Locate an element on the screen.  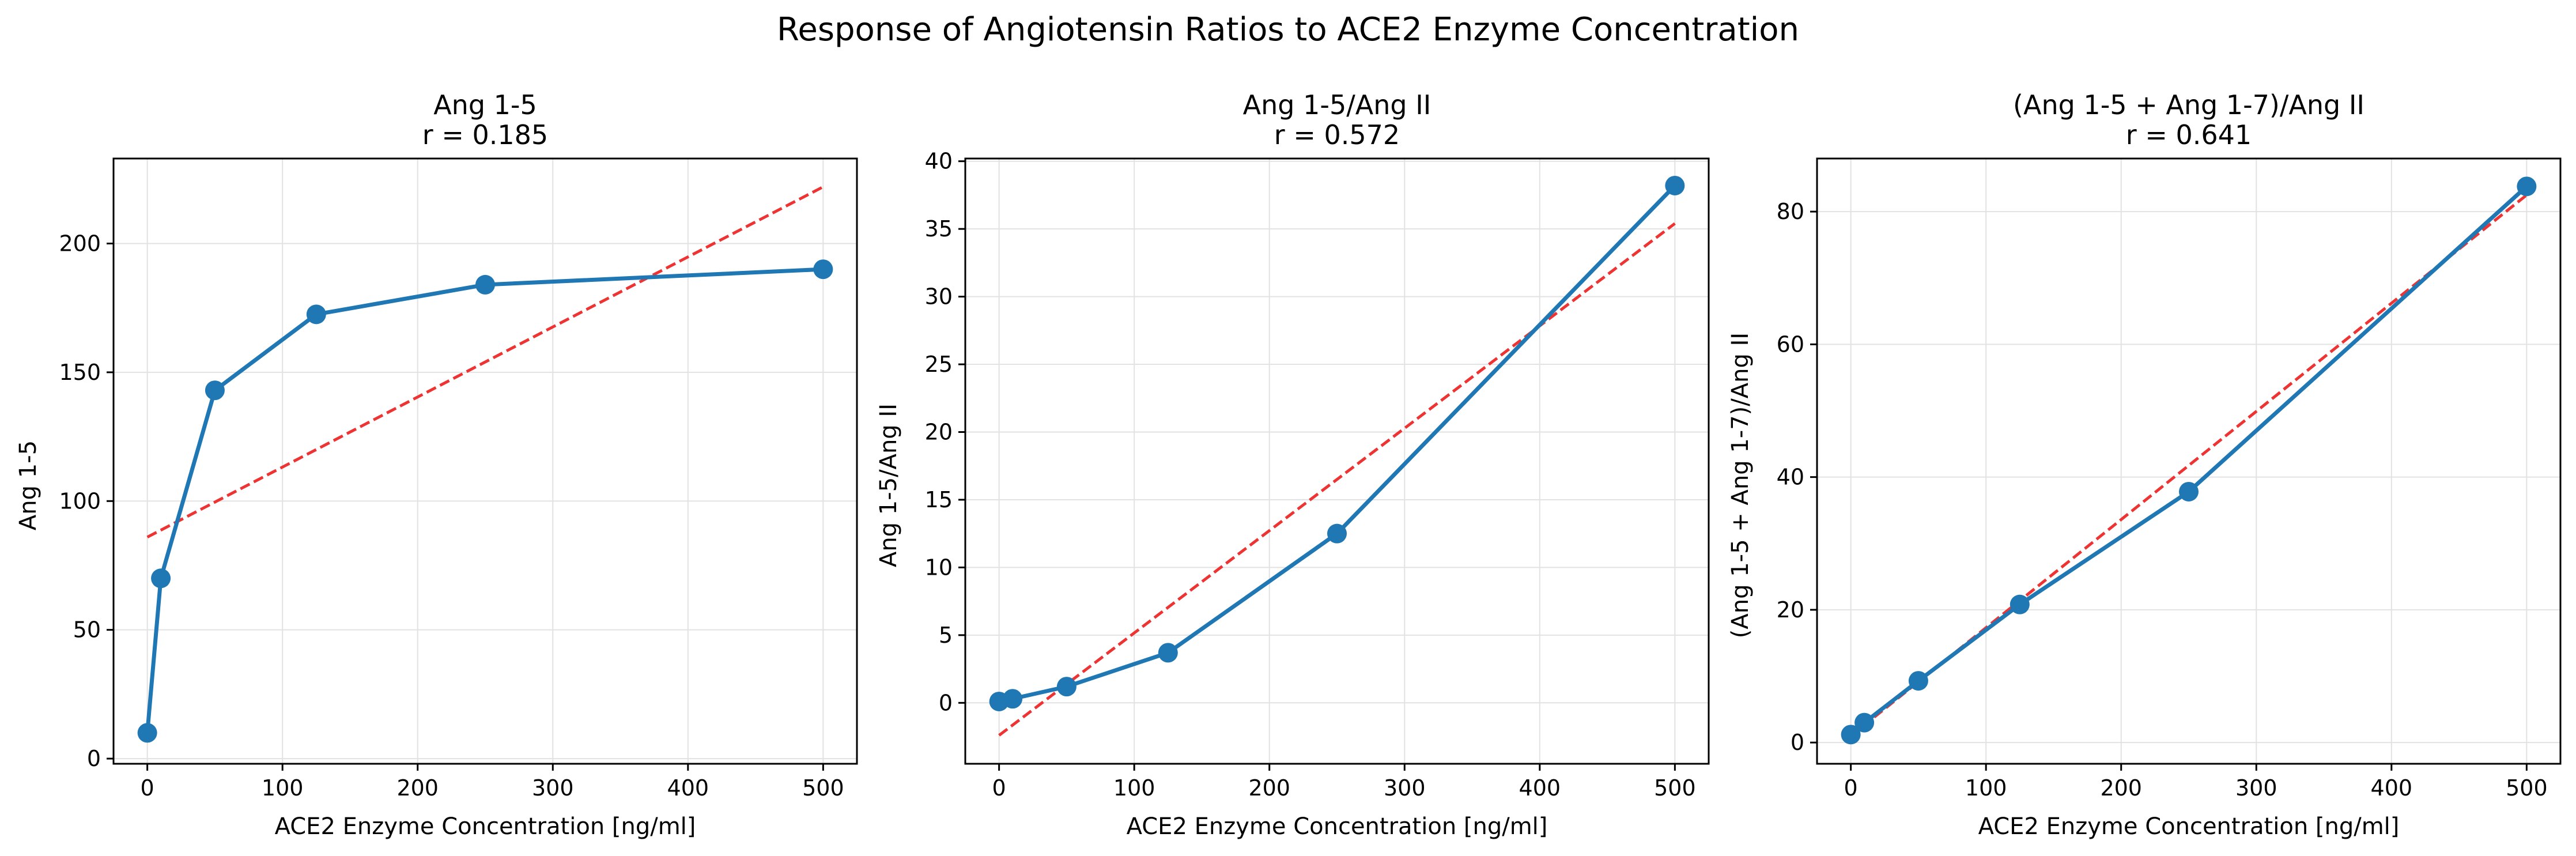
y-tick-label: 150 is located at coordinates (80, 372).